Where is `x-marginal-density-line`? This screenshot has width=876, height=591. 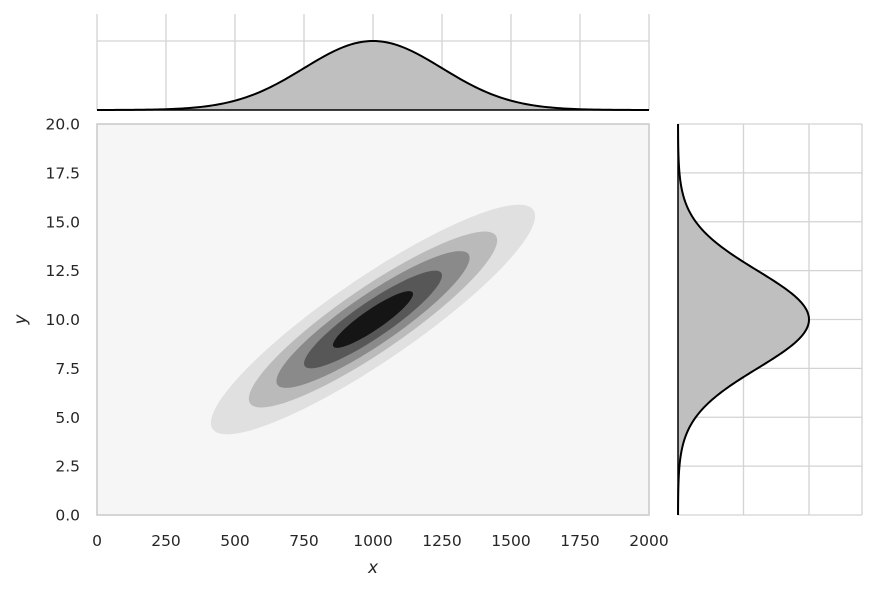 x-marginal-density-line is located at coordinates (373, 75).